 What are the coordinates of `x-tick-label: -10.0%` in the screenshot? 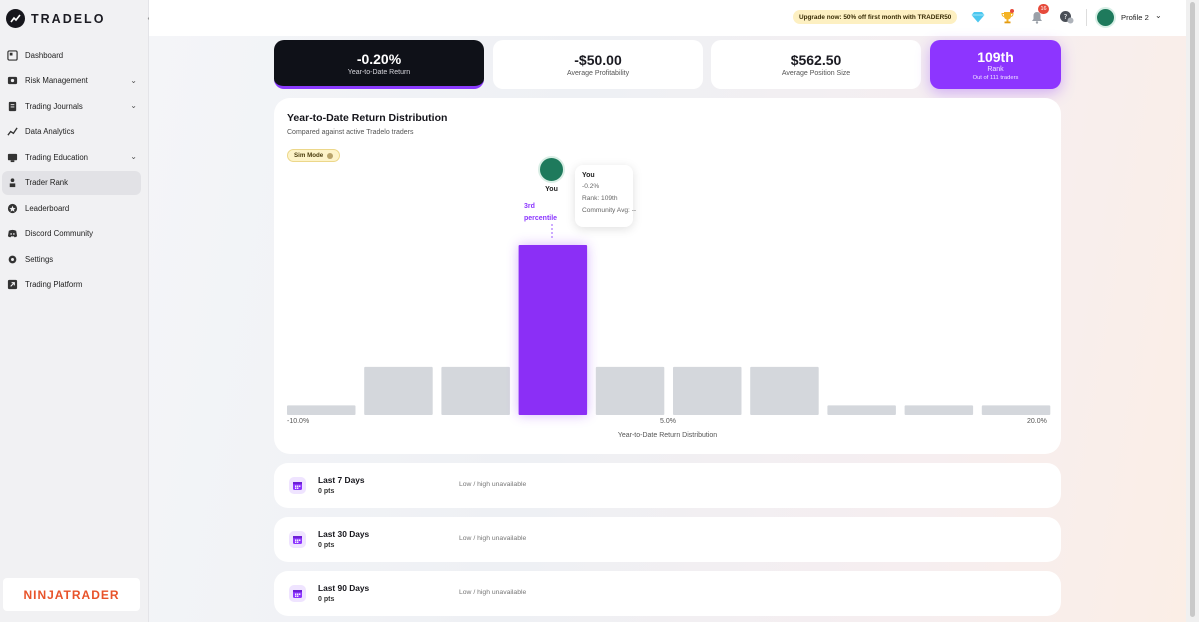 It's located at (298, 421).